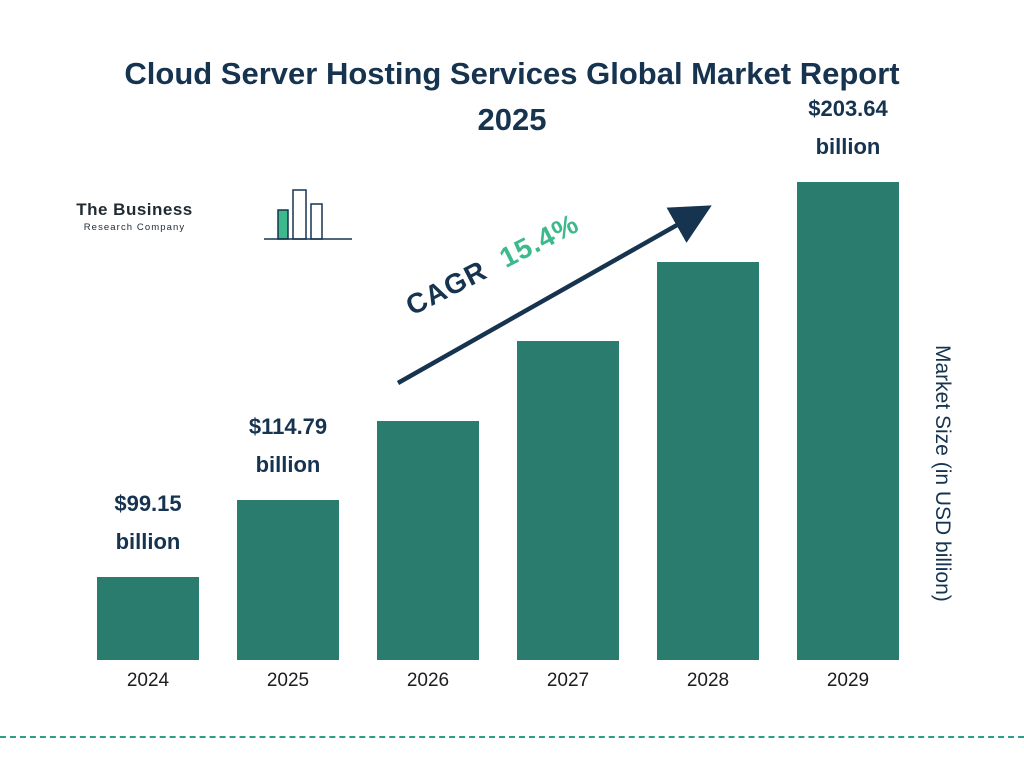  What do you see at coordinates (134, 209) in the screenshot?
I see `company-logo-name: The Business` at bounding box center [134, 209].